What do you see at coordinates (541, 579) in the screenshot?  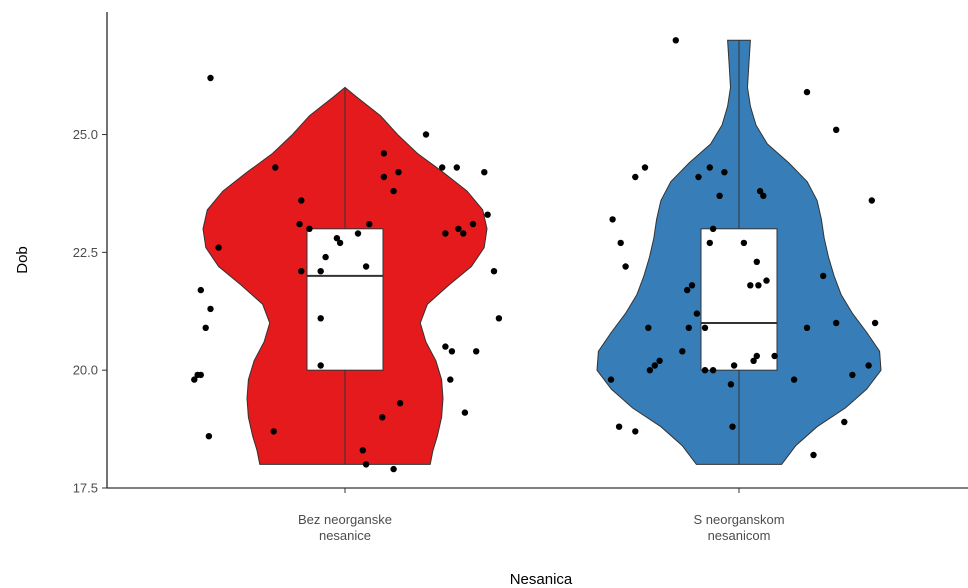 I see `x-axis-title: Nesanica` at bounding box center [541, 579].